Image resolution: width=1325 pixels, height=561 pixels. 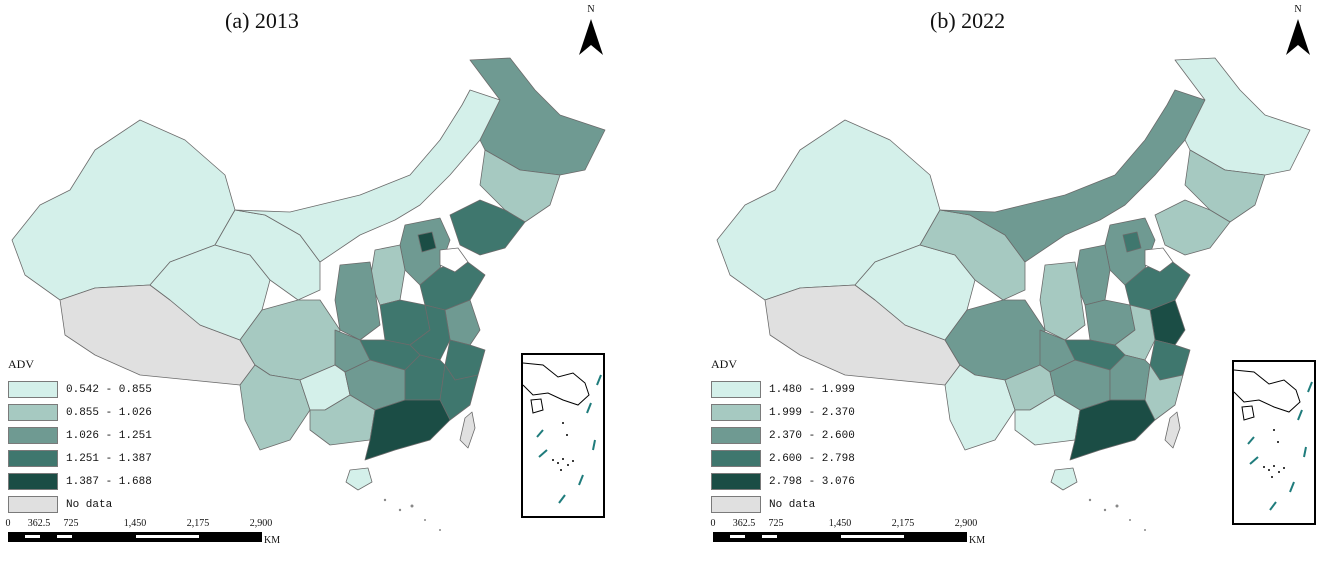 I want to click on panel-title: (a) 2013, so click(x=262, y=20).